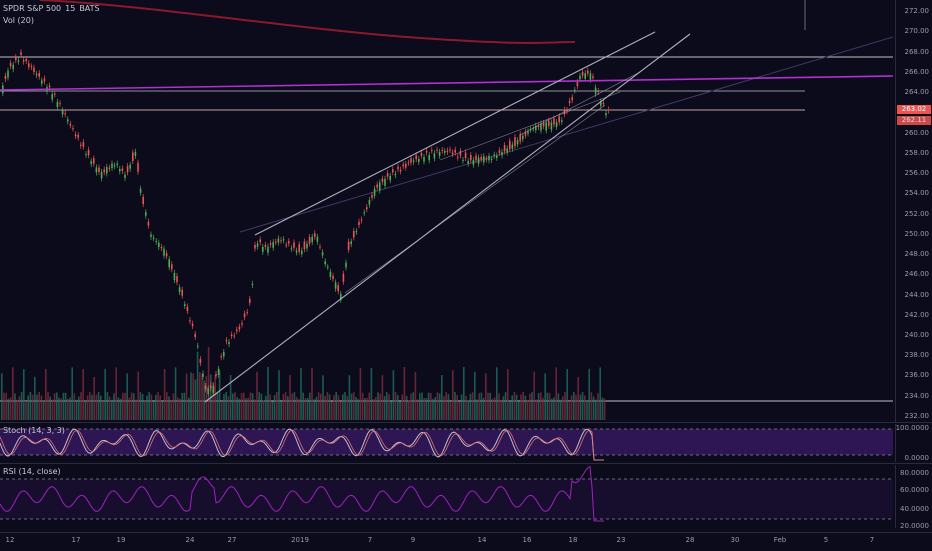 The height and width of the screenshot is (551, 932). I want to click on rsi-tick-20: 20.0000, so click(914, 526).